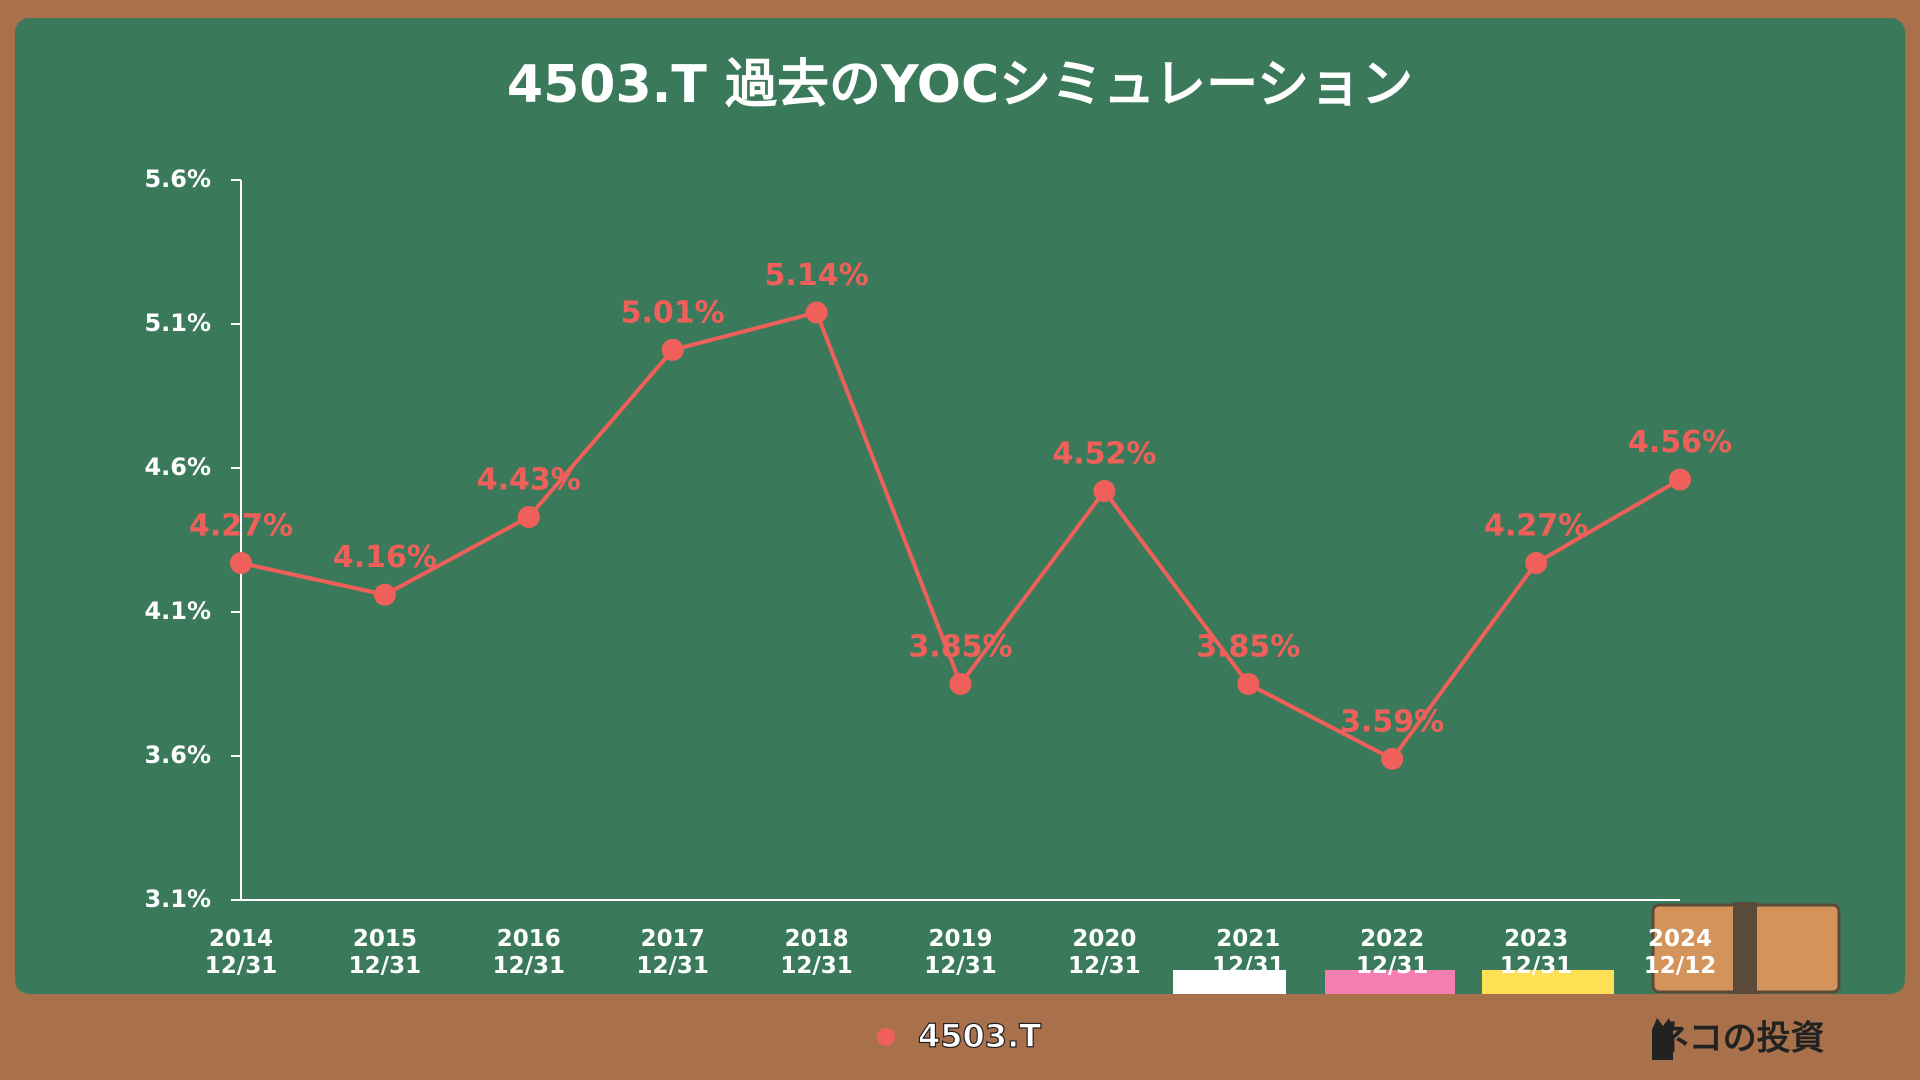  Describe the element at coordinates (529, 479) in the screenshot. I see `value-label: 4.43%` at that location.